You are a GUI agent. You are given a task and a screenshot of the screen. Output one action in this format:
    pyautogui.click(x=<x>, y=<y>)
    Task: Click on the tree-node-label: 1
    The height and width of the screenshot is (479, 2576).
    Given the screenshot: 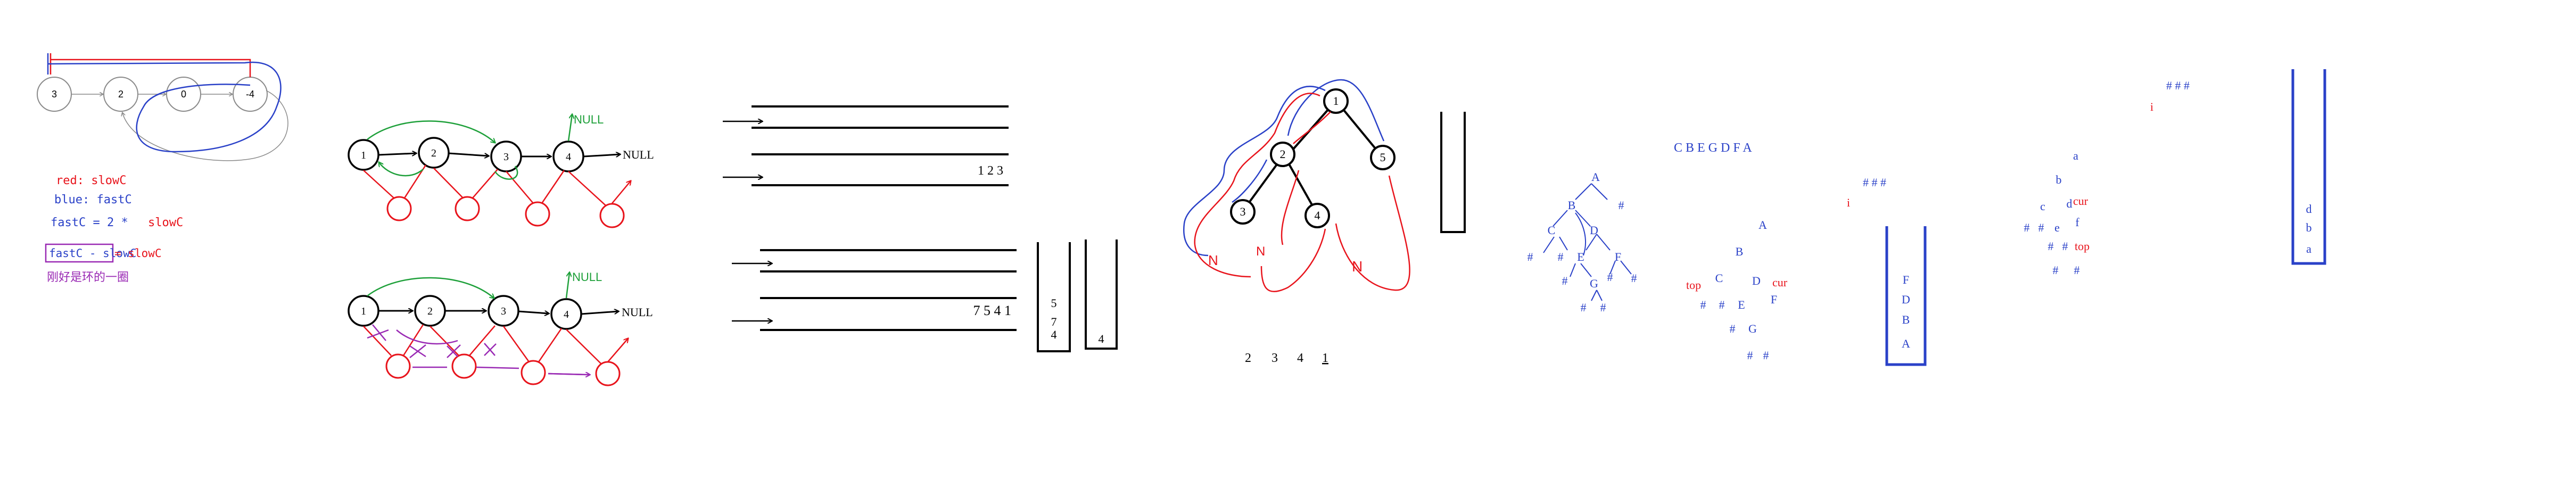 What is the action you would take?
    pyautogui.click(x=1336, y=101)
    